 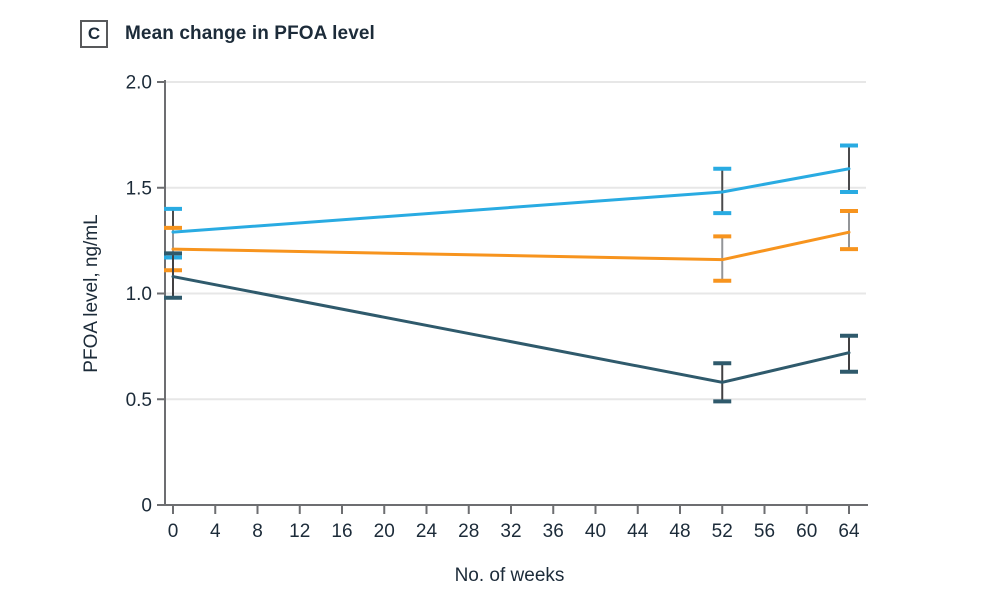 I want to click on series-line-orange, so click(x=511, y=246).